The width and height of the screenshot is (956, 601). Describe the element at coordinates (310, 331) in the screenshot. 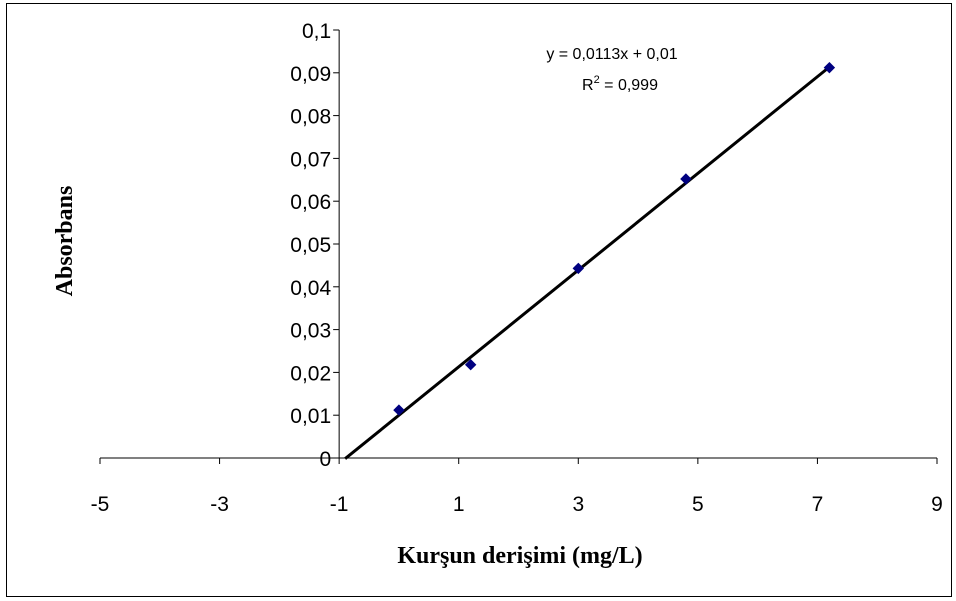

I see `y-tick-label: 0,03` at that location.